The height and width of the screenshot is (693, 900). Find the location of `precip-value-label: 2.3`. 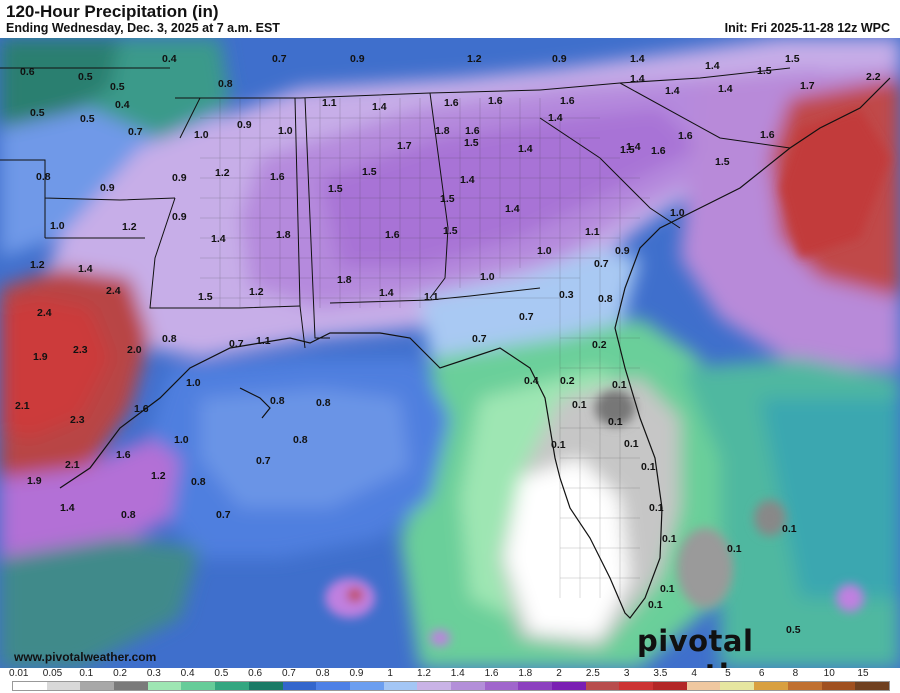

precip-value-label: 2.3 is located at coordinates (80, 350).